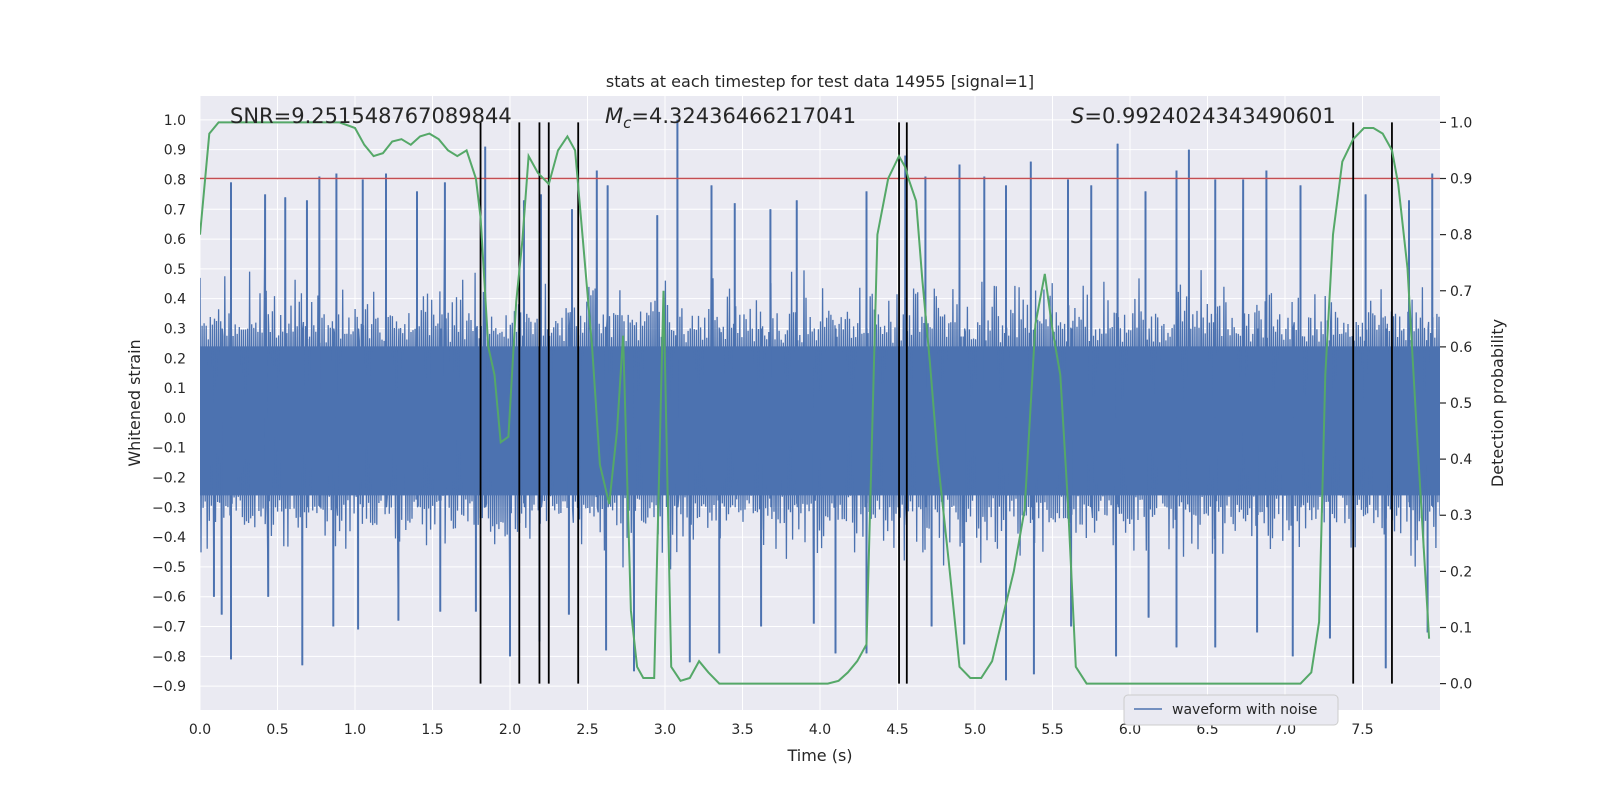 The height and width of the screenshot is (800, 1600). What do you see at coordinates (169, 687) in the screenshot?
I see `y-tick-label: −0.9` at bounding box center [169, 687].